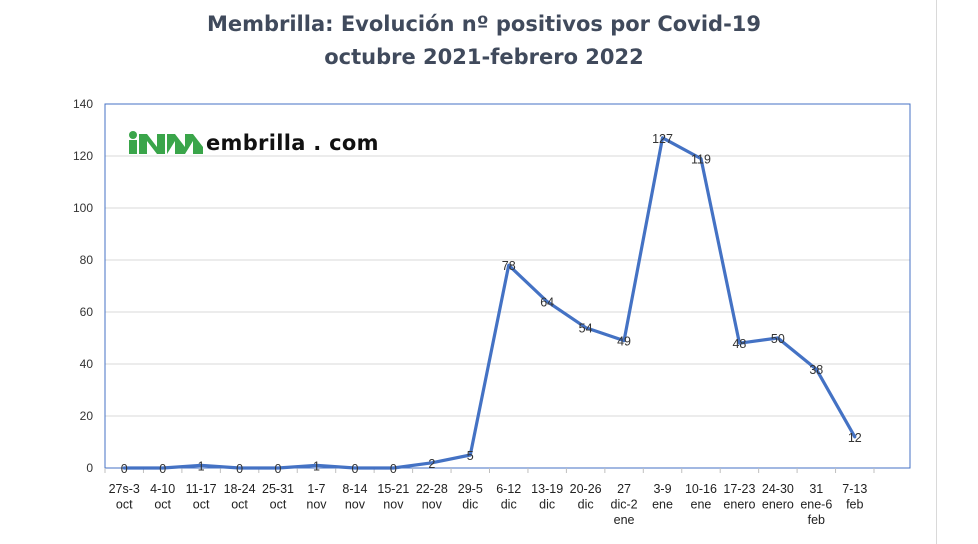 Image resolution: width=978 pixels, height=544 pixels. Describe the element at coordinates (816, 489) in the screenshot. I see `x-tick-label: 31` at that location.